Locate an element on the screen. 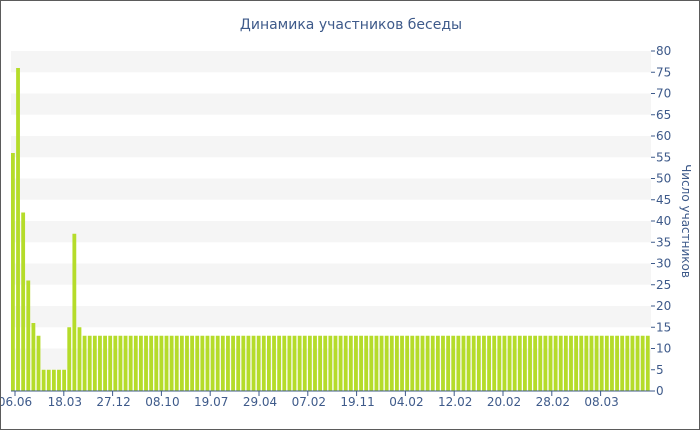 The image size is (700, 431). x-tick-label: 07.02 is located at coordinates (309, 402).